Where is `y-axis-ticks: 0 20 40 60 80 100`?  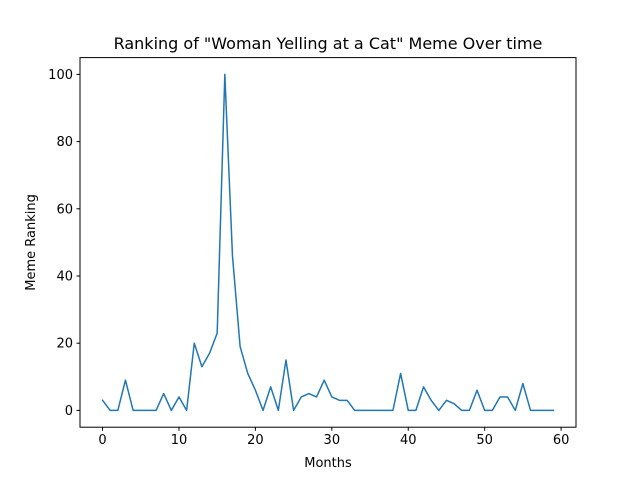 y-axis-ticks: 0 20 40 60 80 100 is located at coordinates (64, 243).